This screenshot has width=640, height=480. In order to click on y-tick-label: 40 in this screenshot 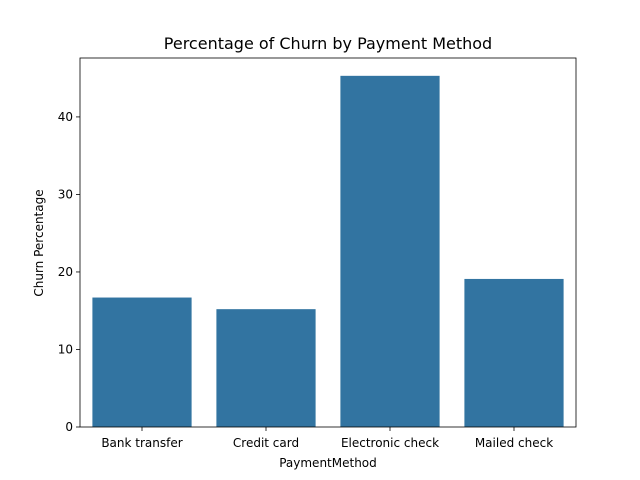, I will do `click(65, 117)`.